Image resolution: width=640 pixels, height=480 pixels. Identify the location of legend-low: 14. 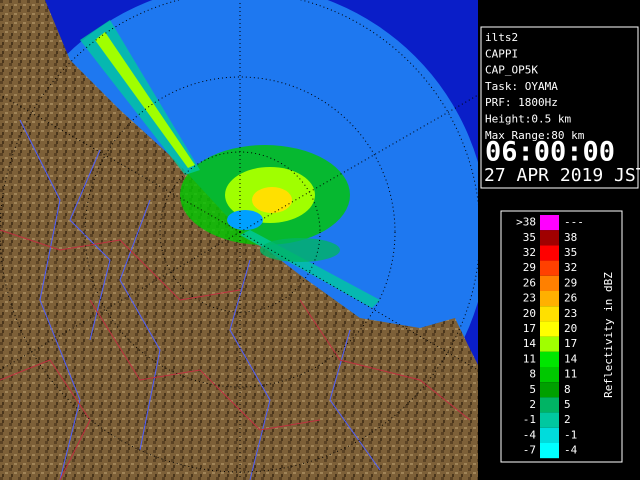
(530, 343).